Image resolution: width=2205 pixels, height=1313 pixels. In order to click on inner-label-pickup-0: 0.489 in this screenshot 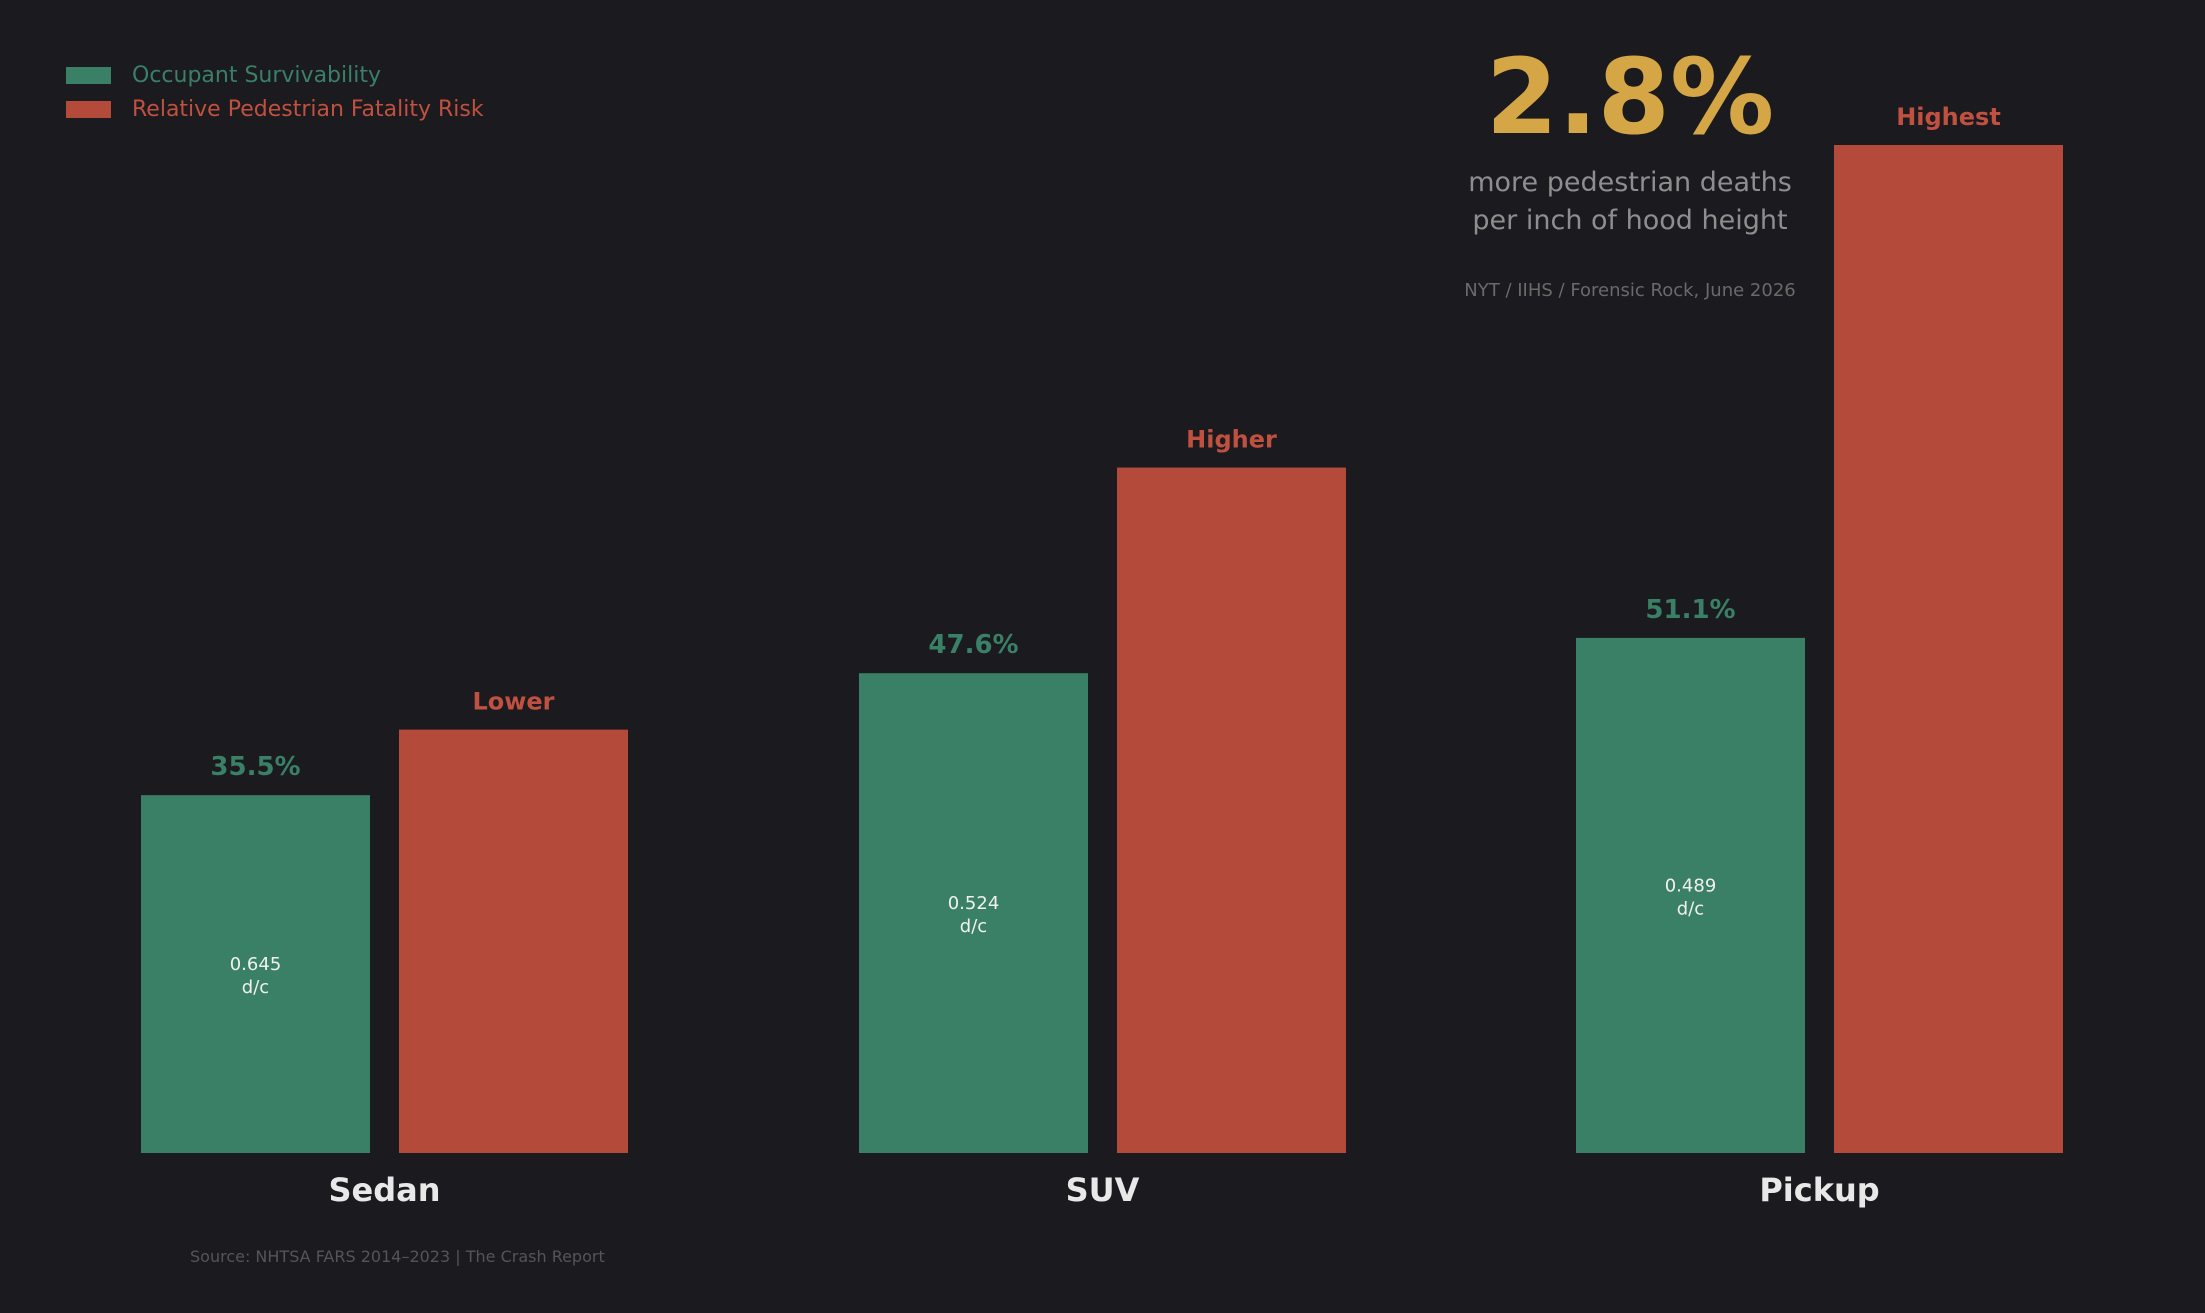, I will do `click(1691, 885)`.